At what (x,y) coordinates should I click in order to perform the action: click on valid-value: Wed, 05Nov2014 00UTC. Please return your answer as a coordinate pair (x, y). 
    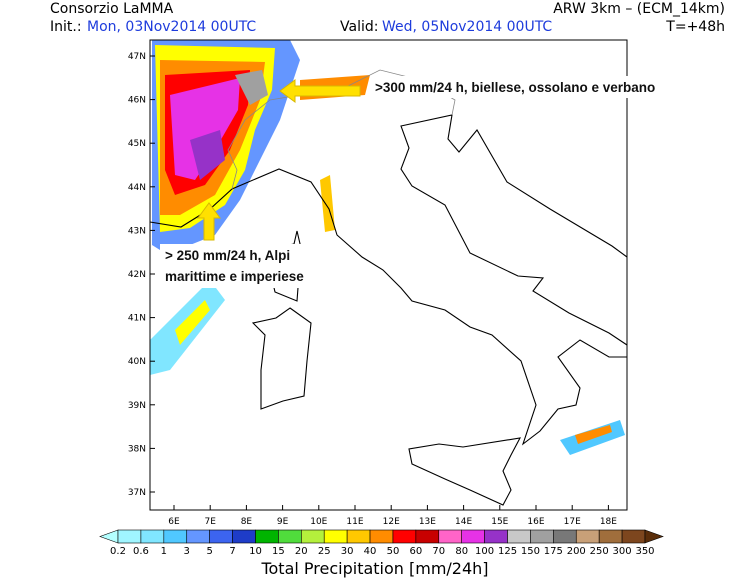
    Looking at the image, I should click on (467, 27).